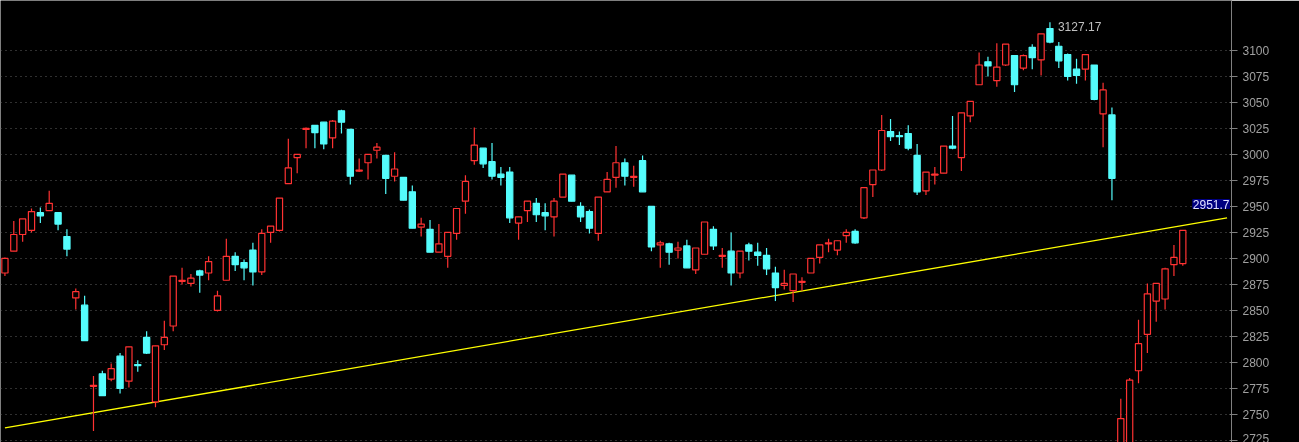 This screenshot has height=442, width=1299. I want to click on y-tick-label: 3000, so click(1256, 154).